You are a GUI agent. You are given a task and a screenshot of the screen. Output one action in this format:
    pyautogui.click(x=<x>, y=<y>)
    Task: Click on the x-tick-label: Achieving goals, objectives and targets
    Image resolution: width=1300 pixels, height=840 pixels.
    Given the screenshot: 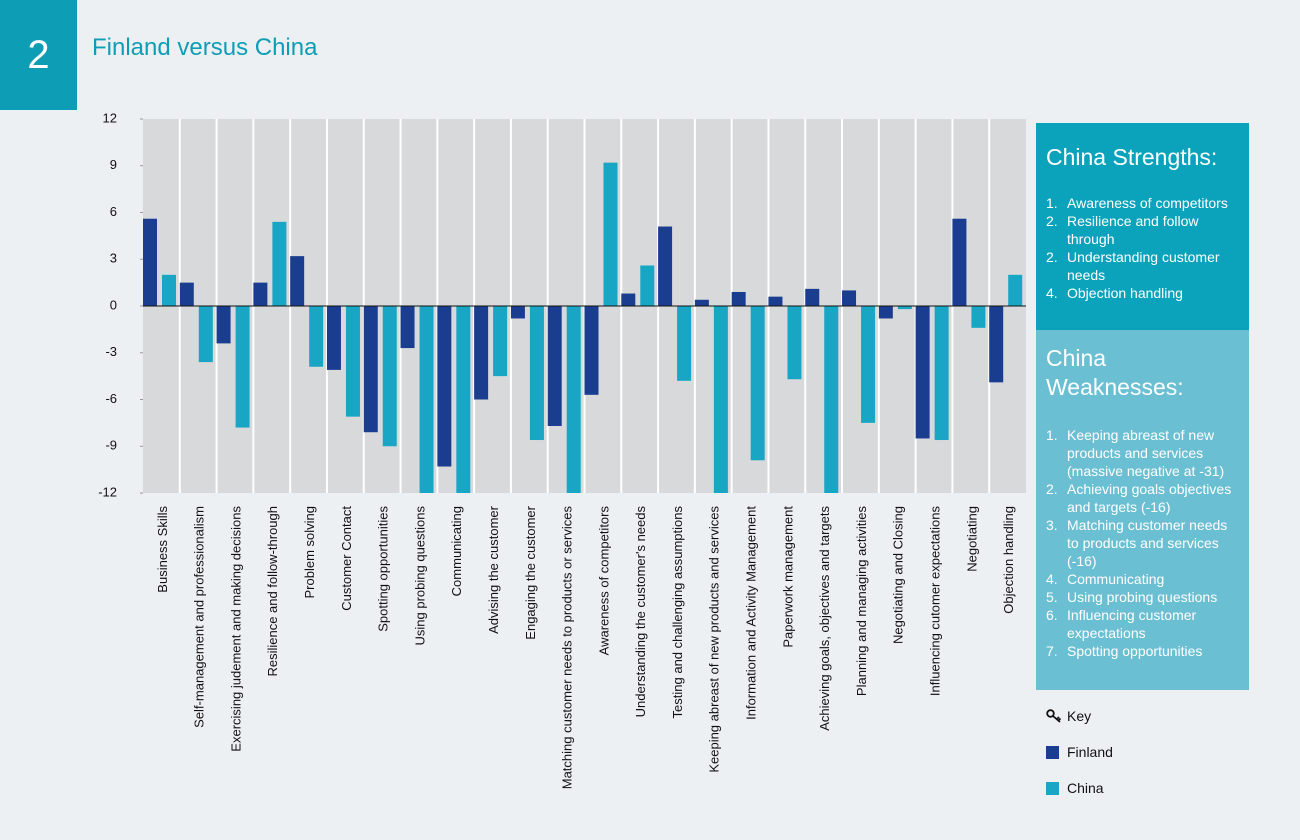 What is the action you would take?
    pyautogui.click(x=824, y=618)
    